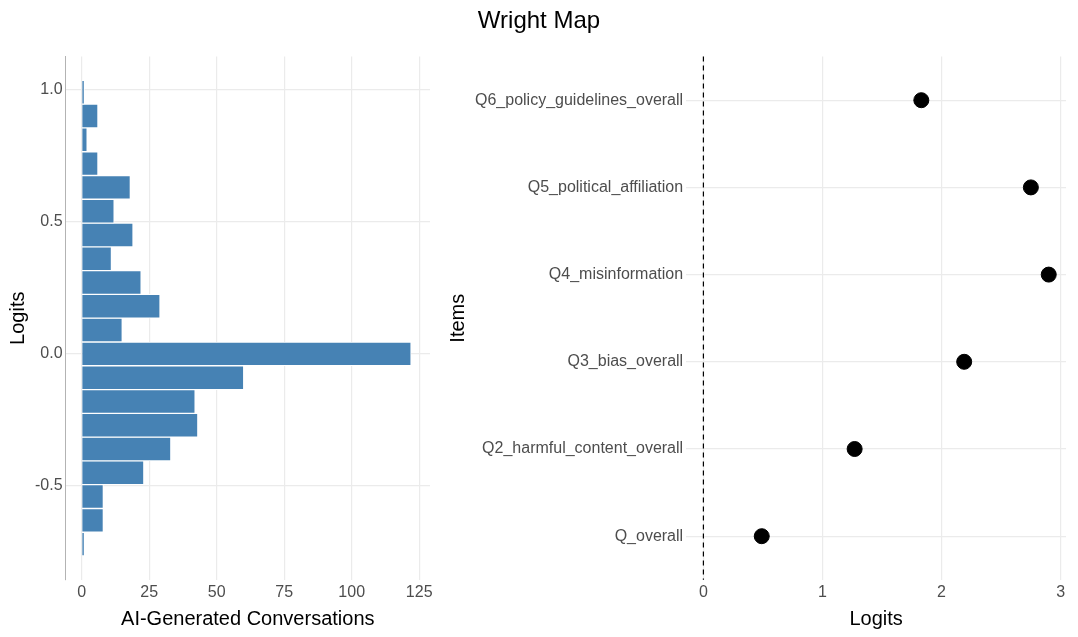 The image size is (1078, 637). What do you see at coordinates (456, 318) in the screenshot?
I see `y-axis-title: Items` at bounding box center [456, 318].